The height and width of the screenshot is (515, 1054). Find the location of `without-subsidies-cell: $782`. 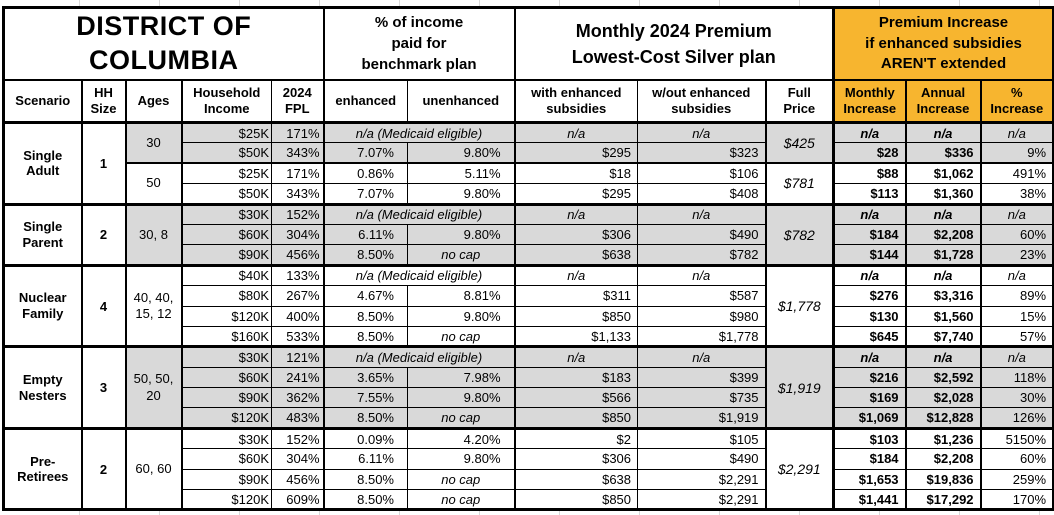

without-subsidies-cell: $782 is located at coordinates (702, 255).